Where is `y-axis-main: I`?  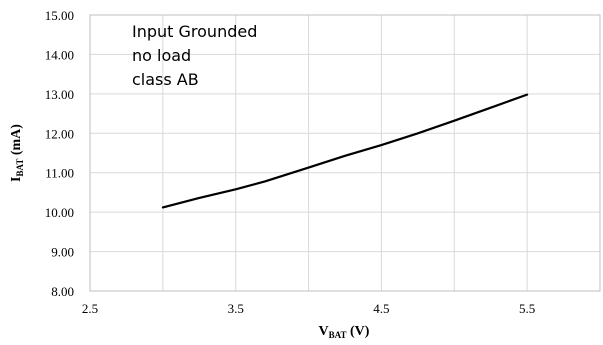 y-axis-main: I is located at coordinates (16, 179).